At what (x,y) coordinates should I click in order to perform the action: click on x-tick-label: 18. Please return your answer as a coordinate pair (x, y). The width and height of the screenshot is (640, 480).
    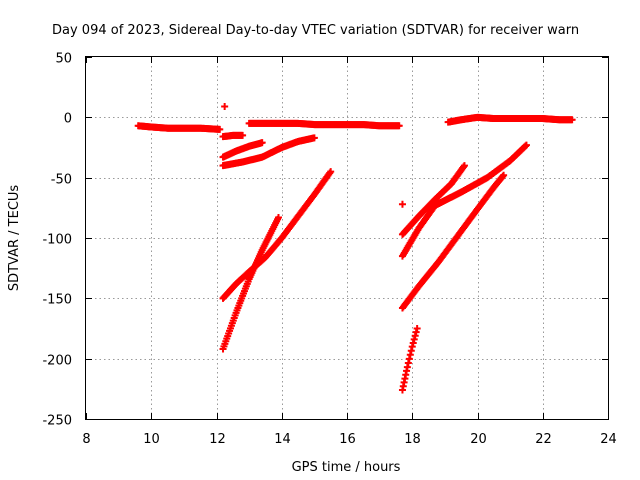
    Looking at the image, I should click on (412, 439).